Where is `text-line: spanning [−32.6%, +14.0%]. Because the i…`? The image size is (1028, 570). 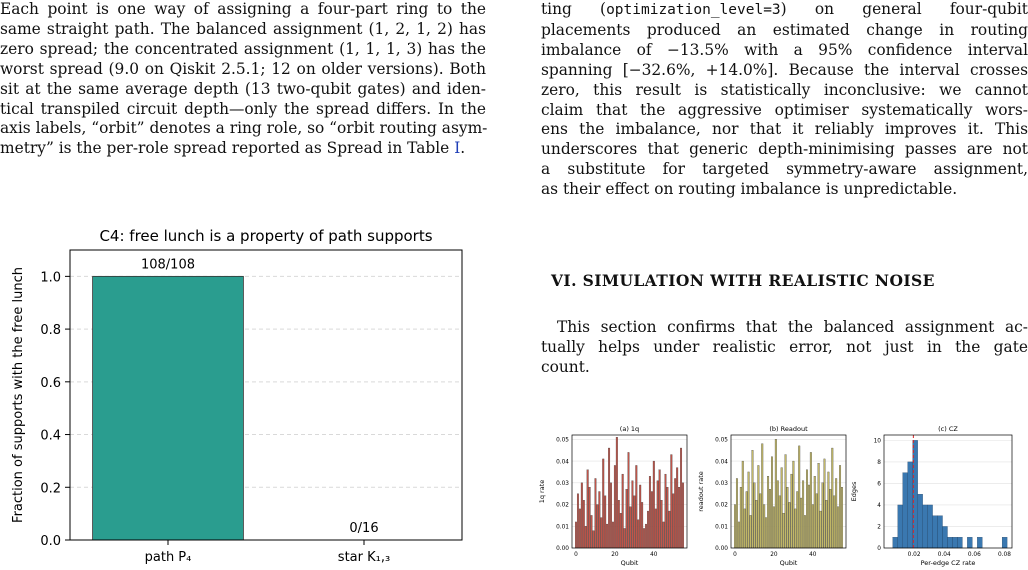 text-line: spanning [−32.6%, +14.0%]. Because the i… is located at coordinates (784, 69).